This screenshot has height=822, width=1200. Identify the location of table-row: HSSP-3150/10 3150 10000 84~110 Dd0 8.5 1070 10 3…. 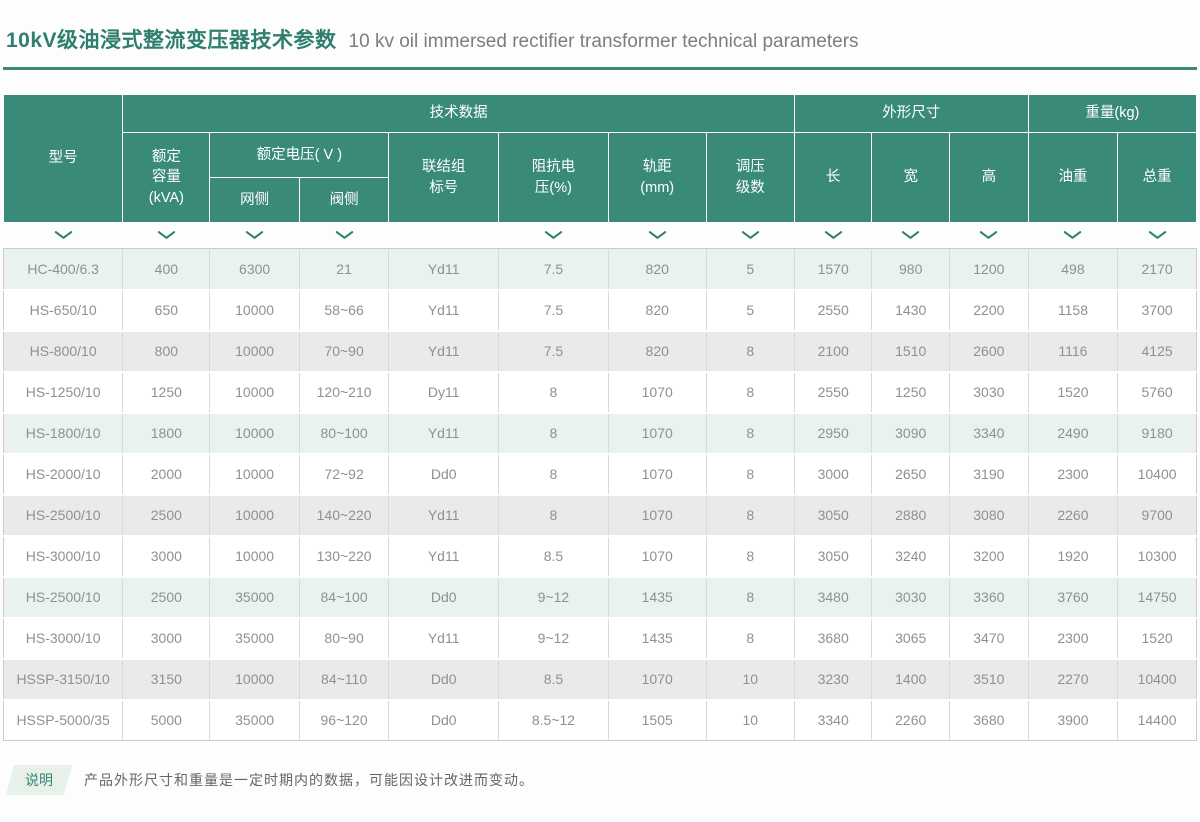
(599, 679).